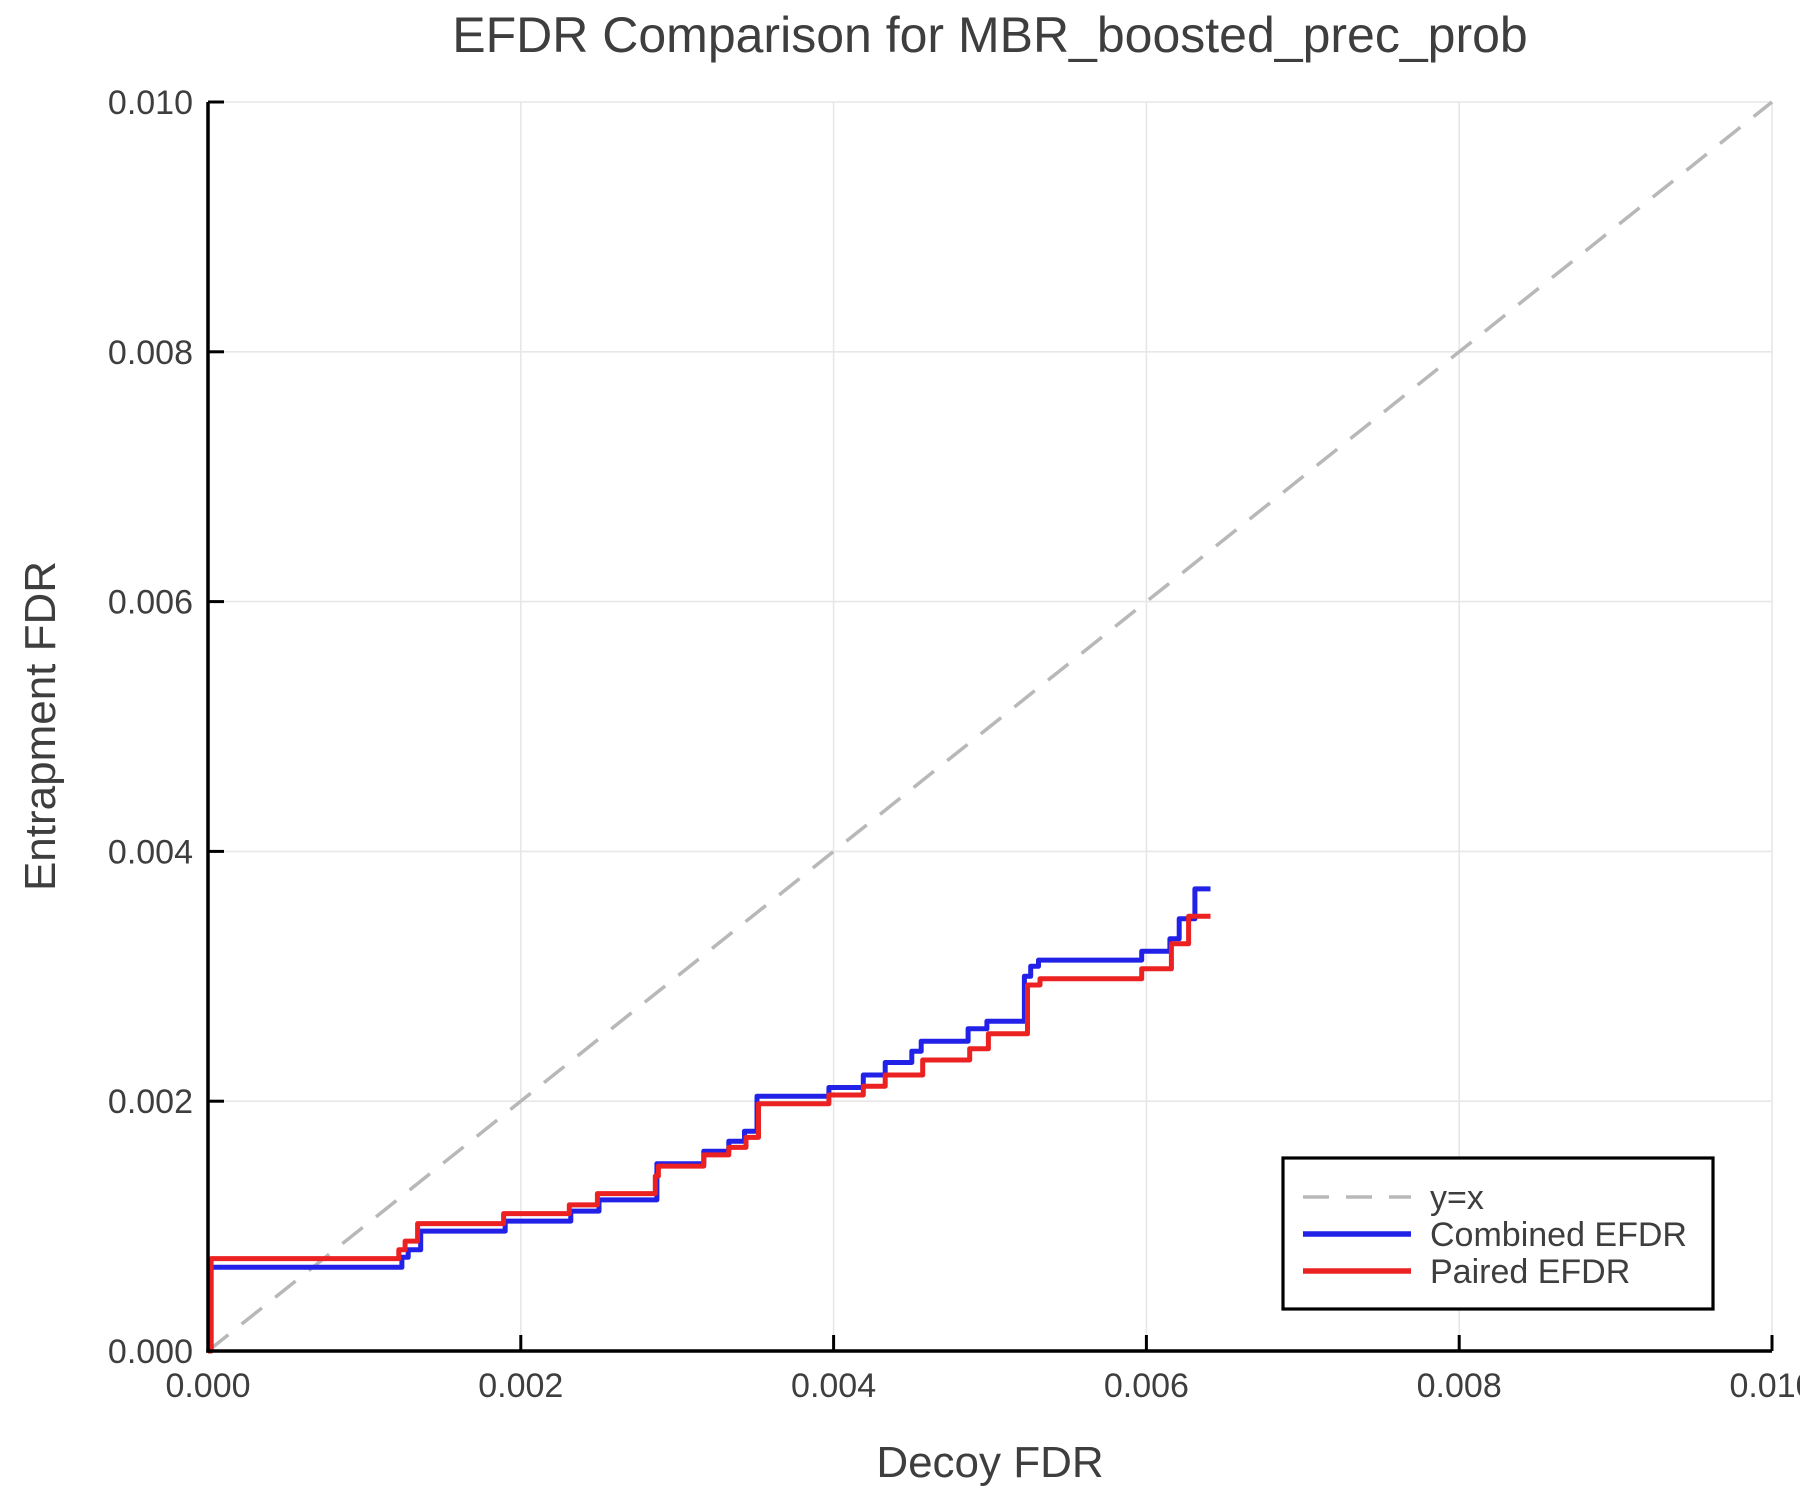  Describe the element at coordinates (150, 353) in the screenshot. I see `y-tick-label: 0.008` at that location.